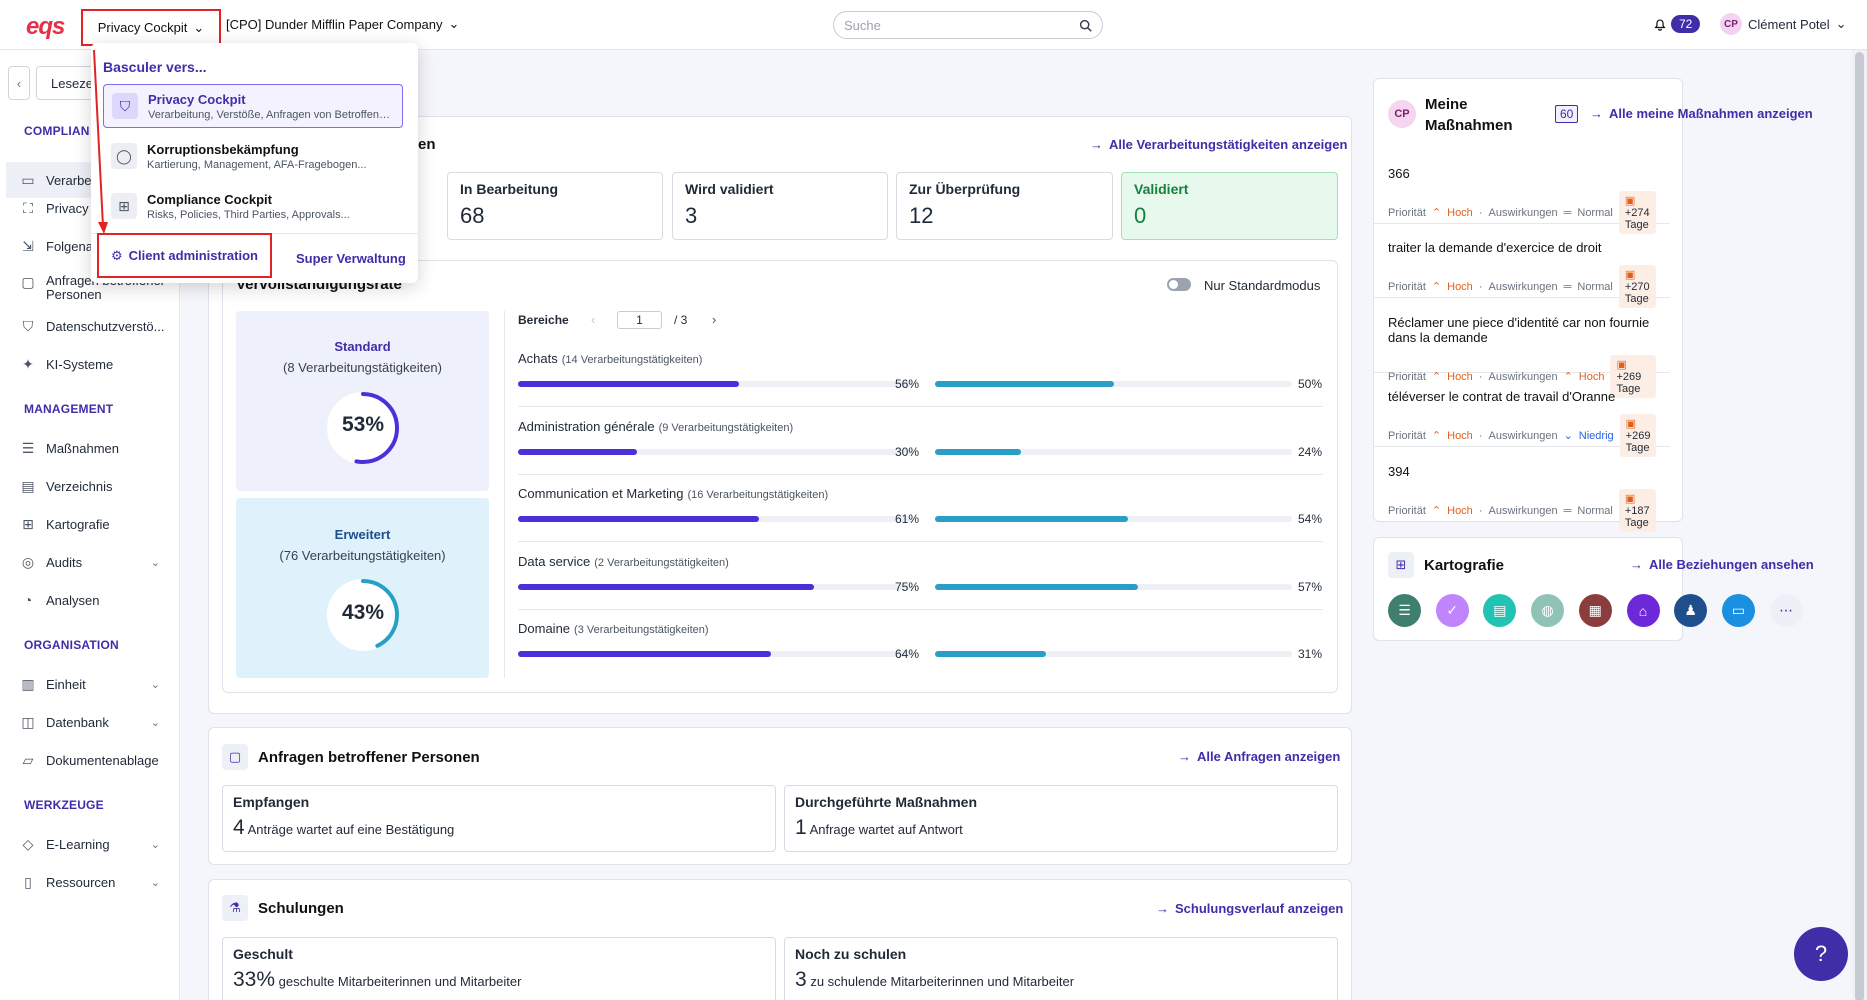  Describe the element at coordinates (1686, 24) in the screenshot. I see `notifications-count: 72` at that location.